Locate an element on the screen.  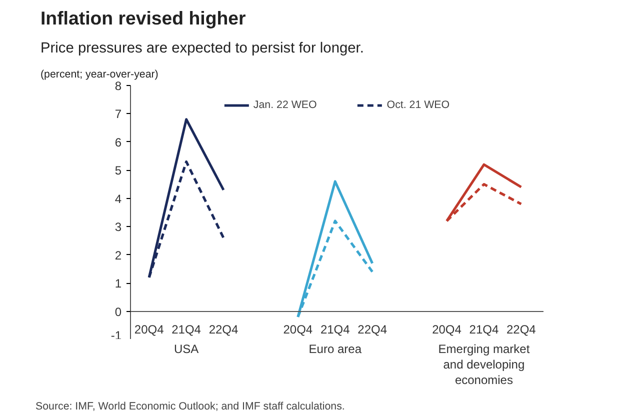
y-tick-label: 1 is located at coordinates (118, 283).